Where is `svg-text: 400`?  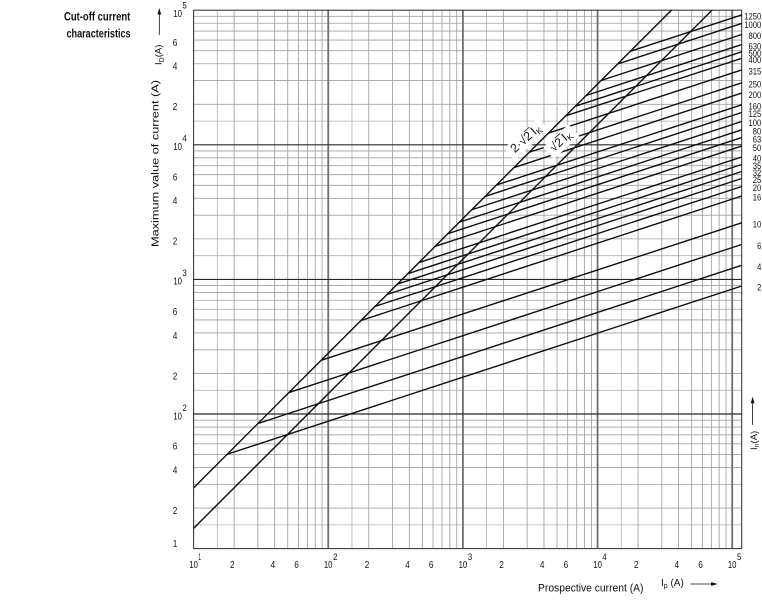 svg-text: 400 is located at coordinates (755, 59).